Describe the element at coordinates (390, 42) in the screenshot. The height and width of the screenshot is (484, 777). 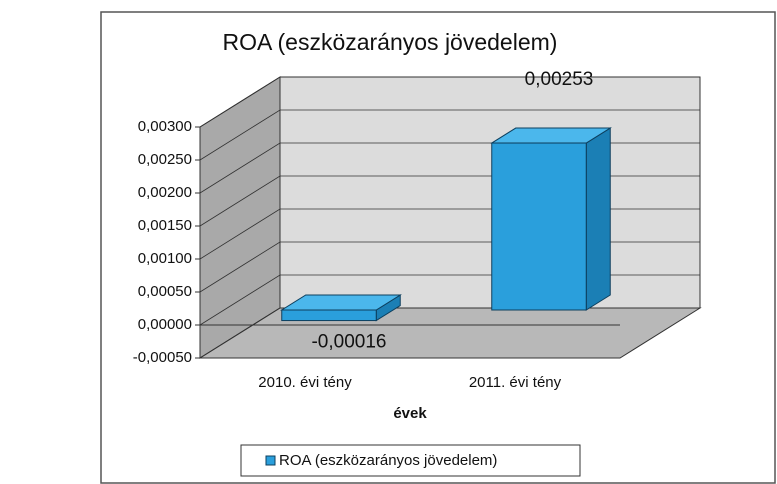
I see `chart-title: ROA (eszközarányos jövedelem)` at that location.